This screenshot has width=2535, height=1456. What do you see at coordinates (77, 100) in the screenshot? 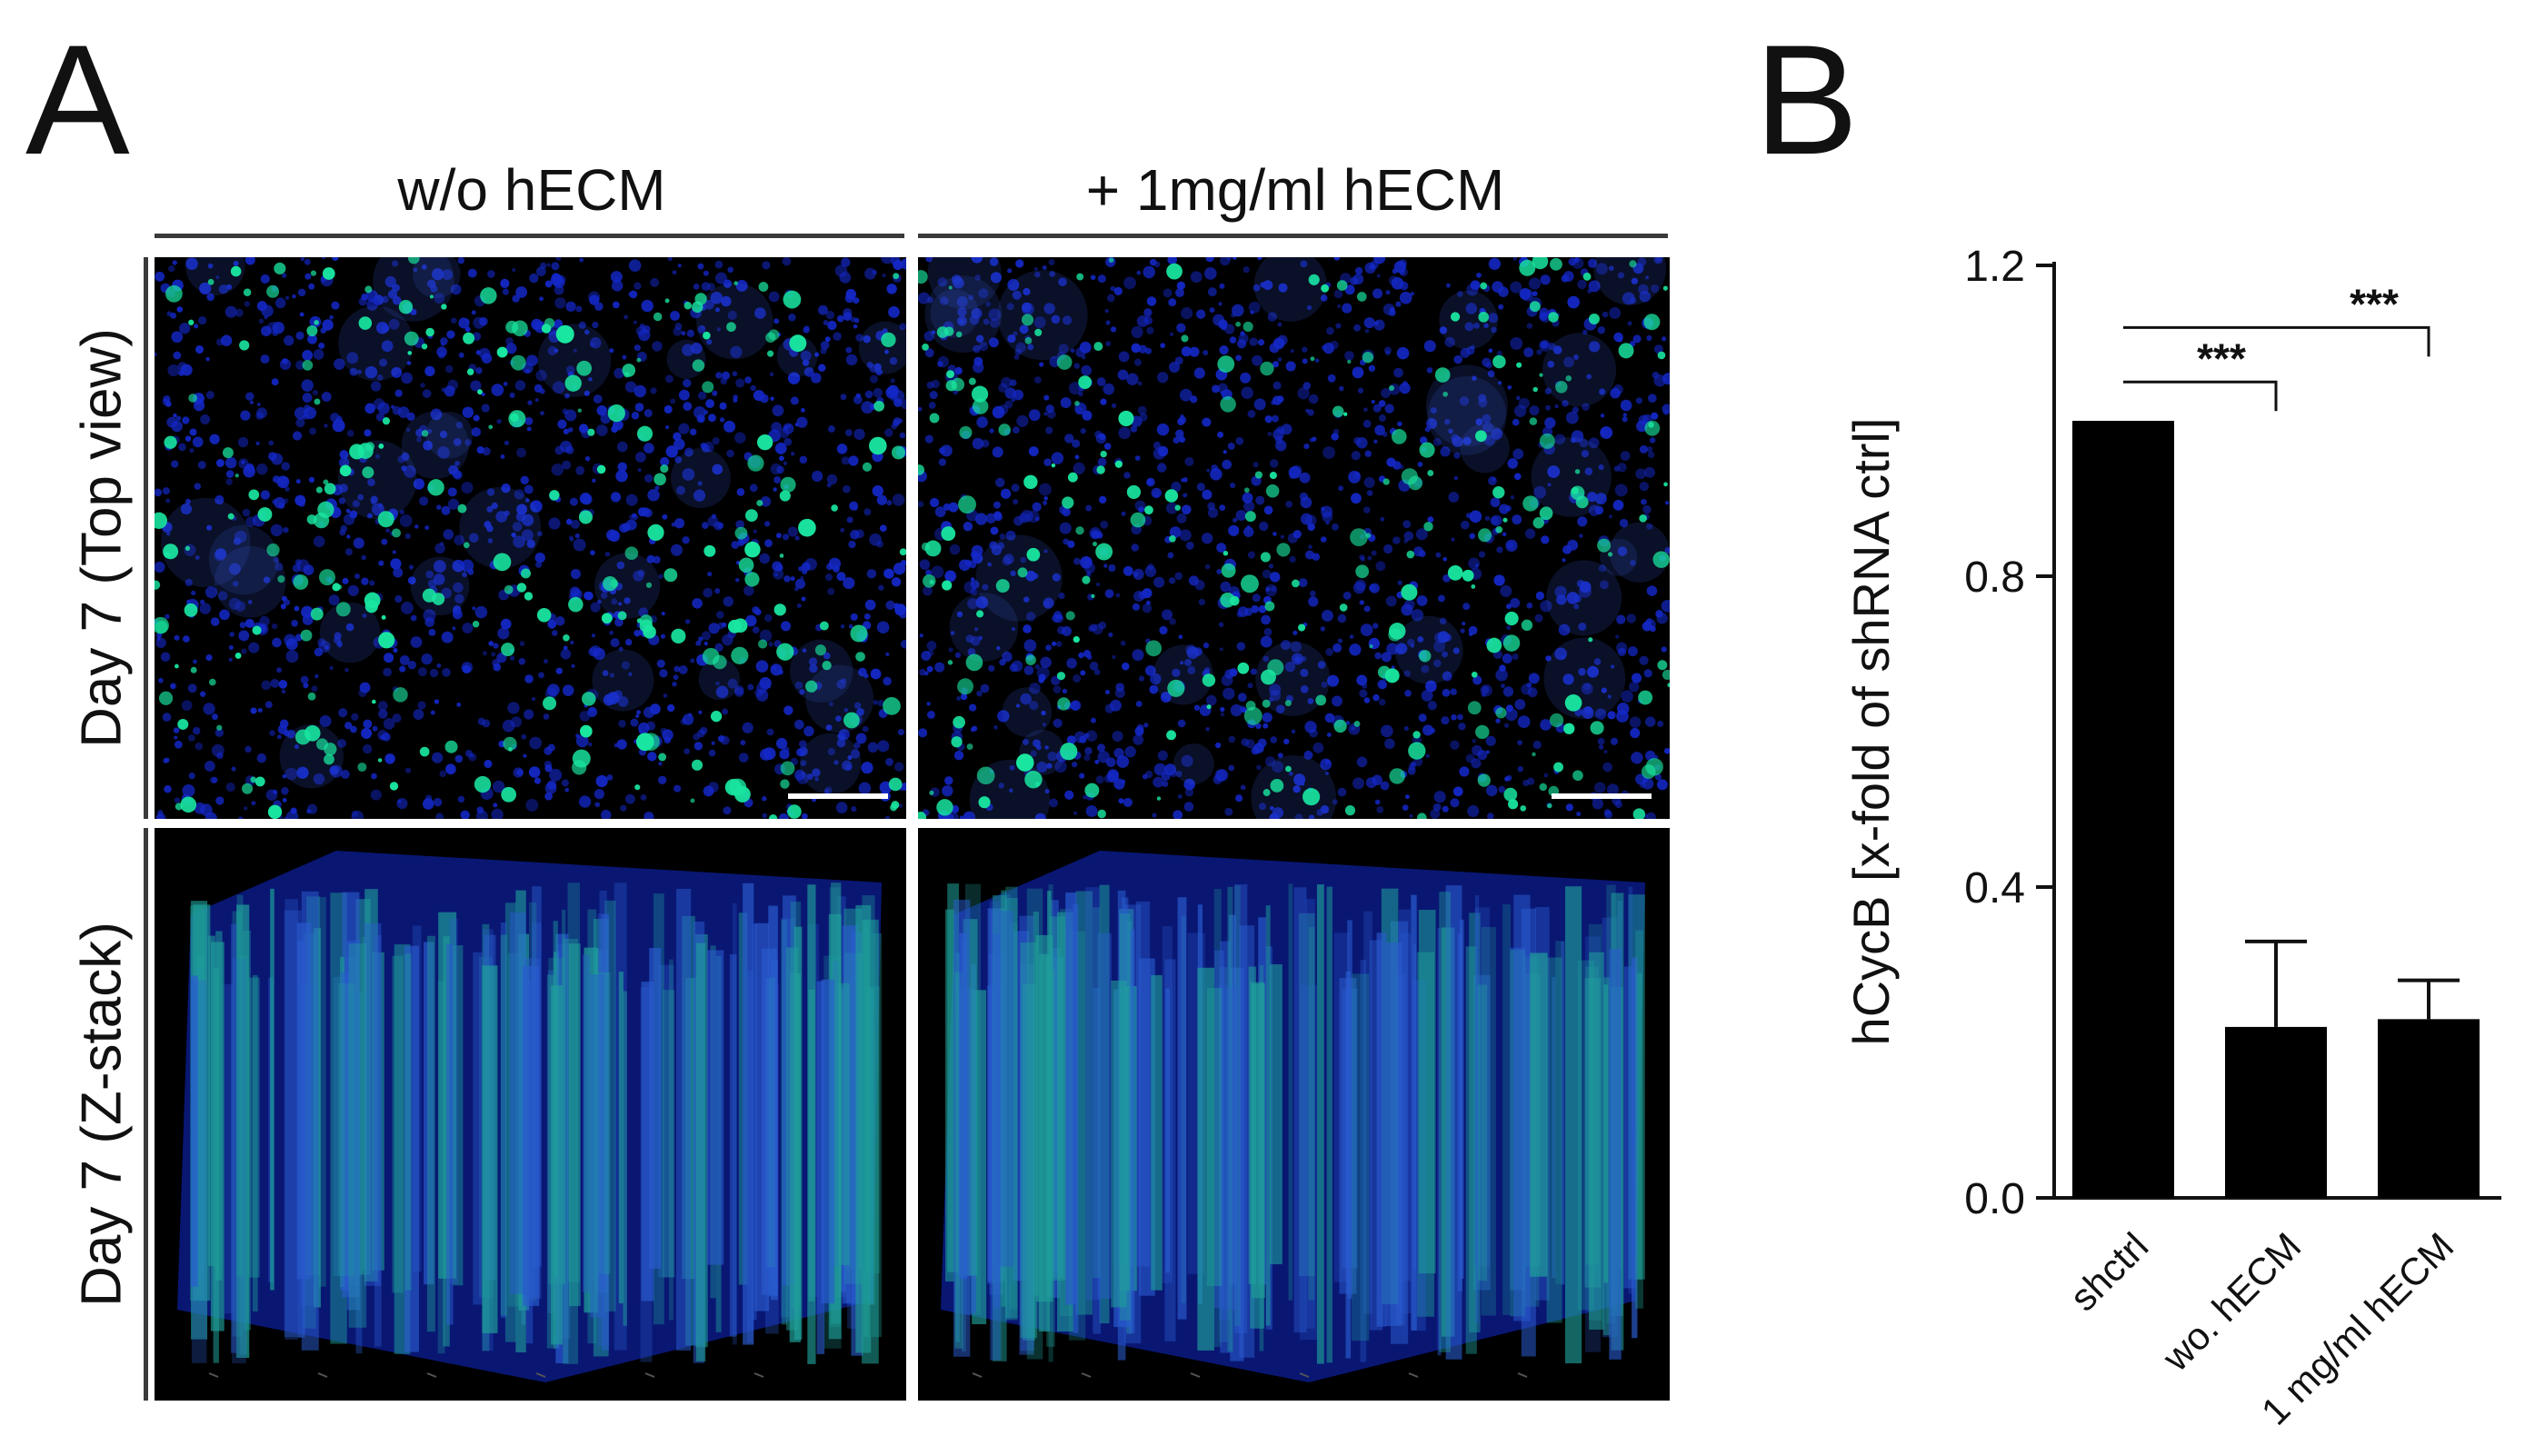
I see `panel-a-letter: A` at bounding box center [77, 100].